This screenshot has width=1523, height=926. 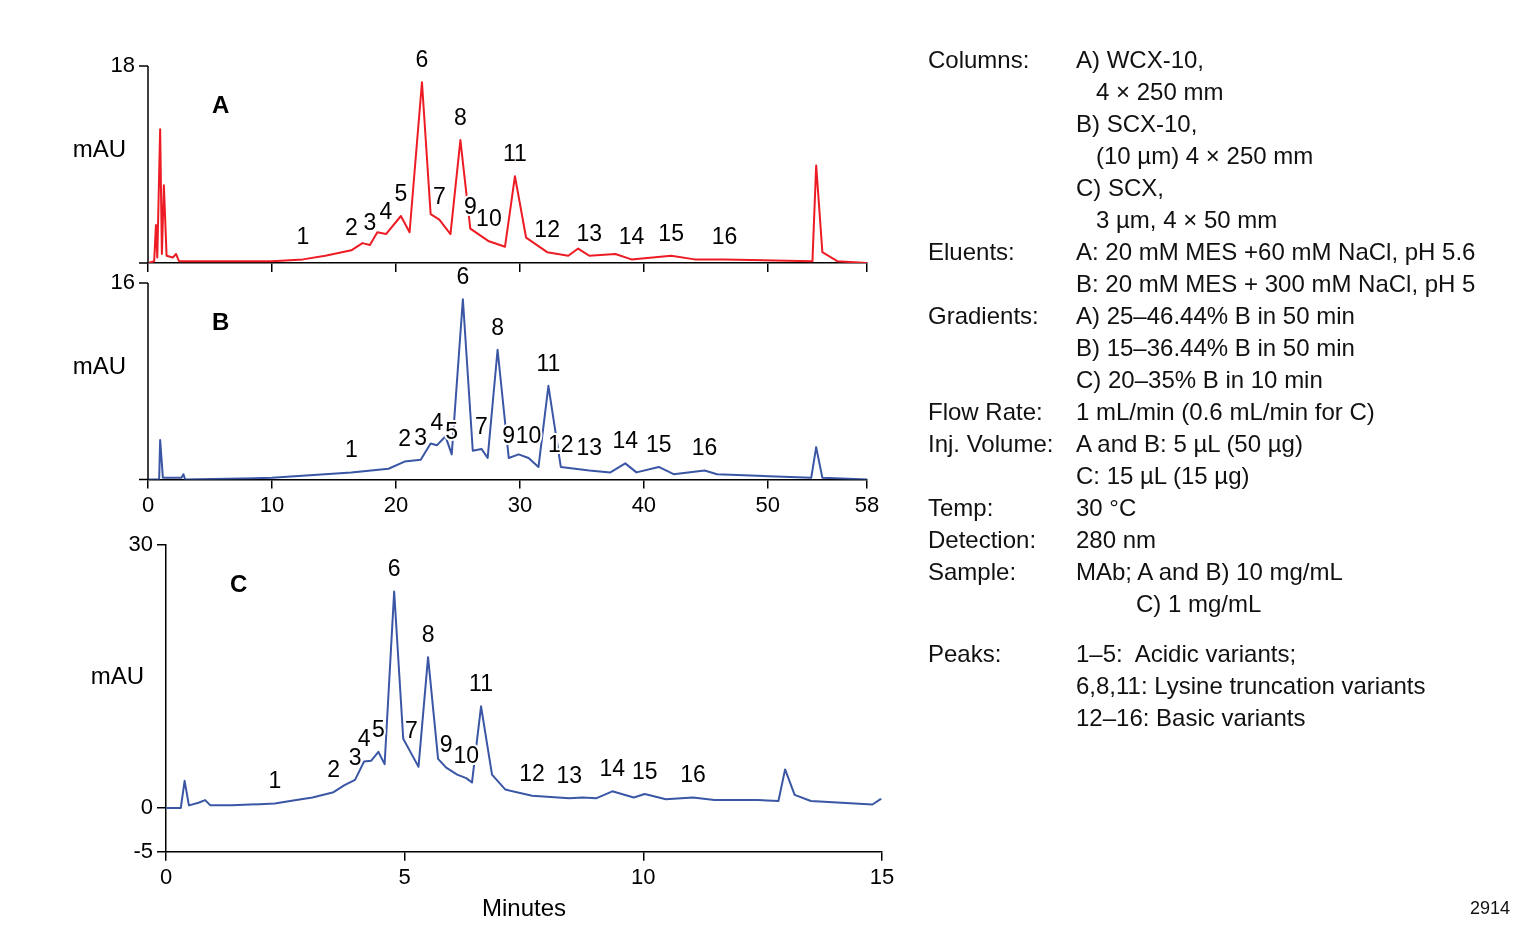 I want to click on x-tick-label: 0, so click(x=166, y=877).